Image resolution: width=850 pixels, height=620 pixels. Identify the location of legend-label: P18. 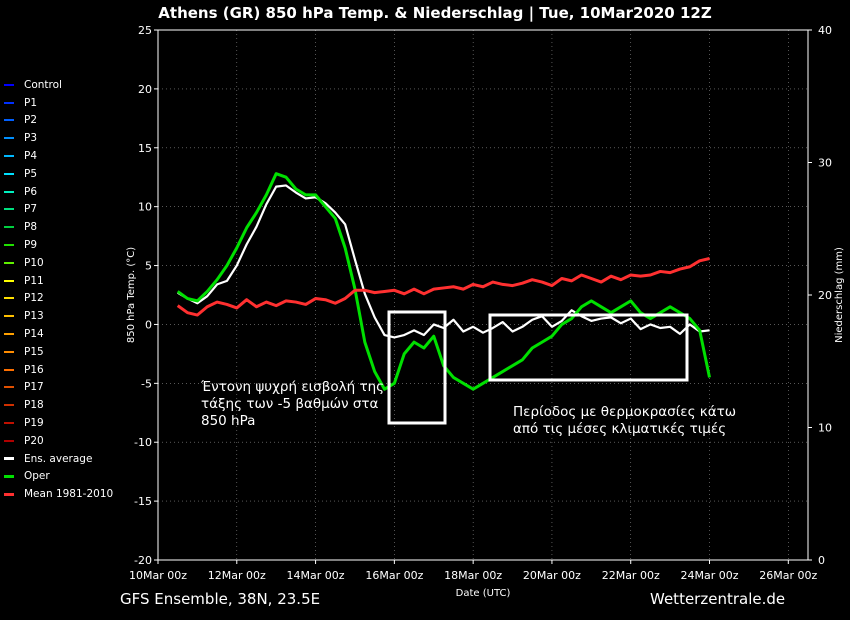
(34, 405).